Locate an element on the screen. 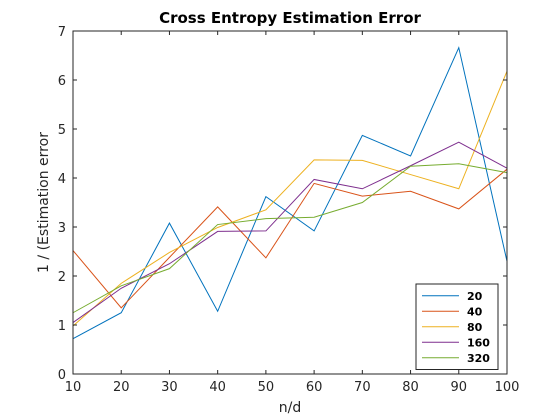 The width and height of the screenshot is (560, 420). x-tick-label: 50 is located at coordinates (266, 387).